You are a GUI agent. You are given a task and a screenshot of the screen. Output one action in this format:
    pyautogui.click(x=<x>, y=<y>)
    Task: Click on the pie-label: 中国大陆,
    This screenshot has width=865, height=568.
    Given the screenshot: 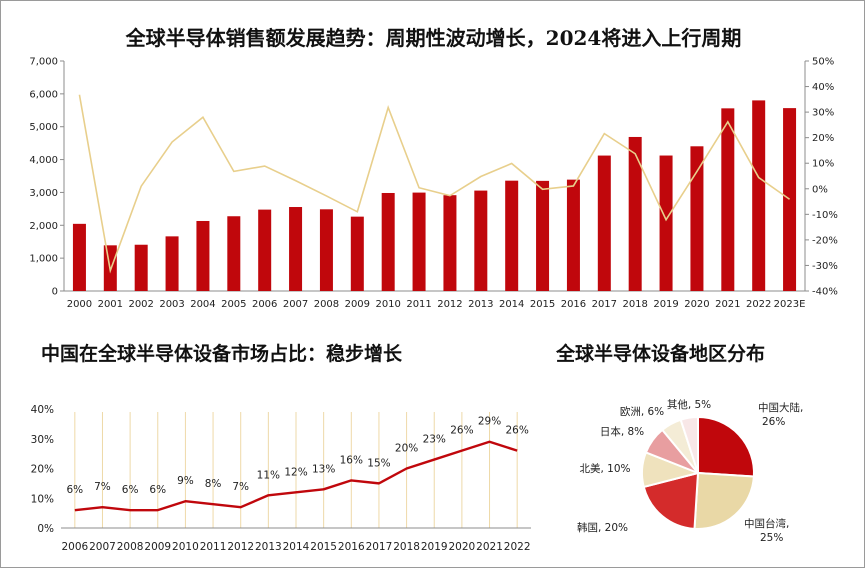 What is the action you would take?
    pyautogui.click(x=780, y=407)
    